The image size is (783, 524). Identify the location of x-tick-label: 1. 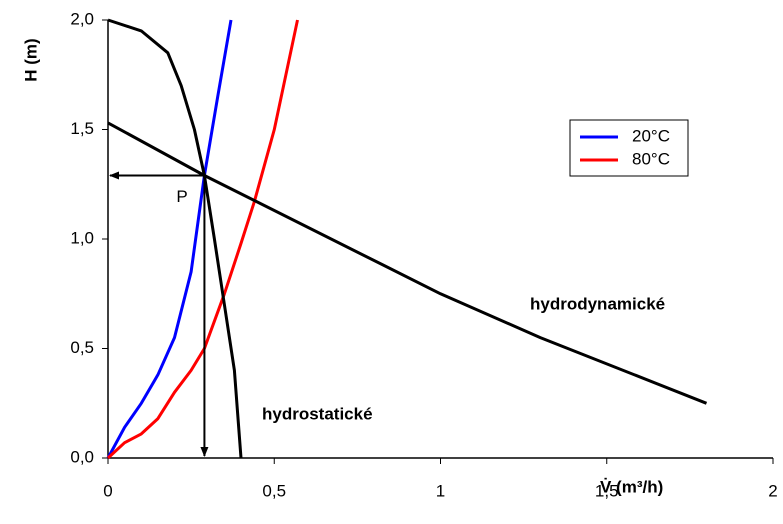
(440, 490).